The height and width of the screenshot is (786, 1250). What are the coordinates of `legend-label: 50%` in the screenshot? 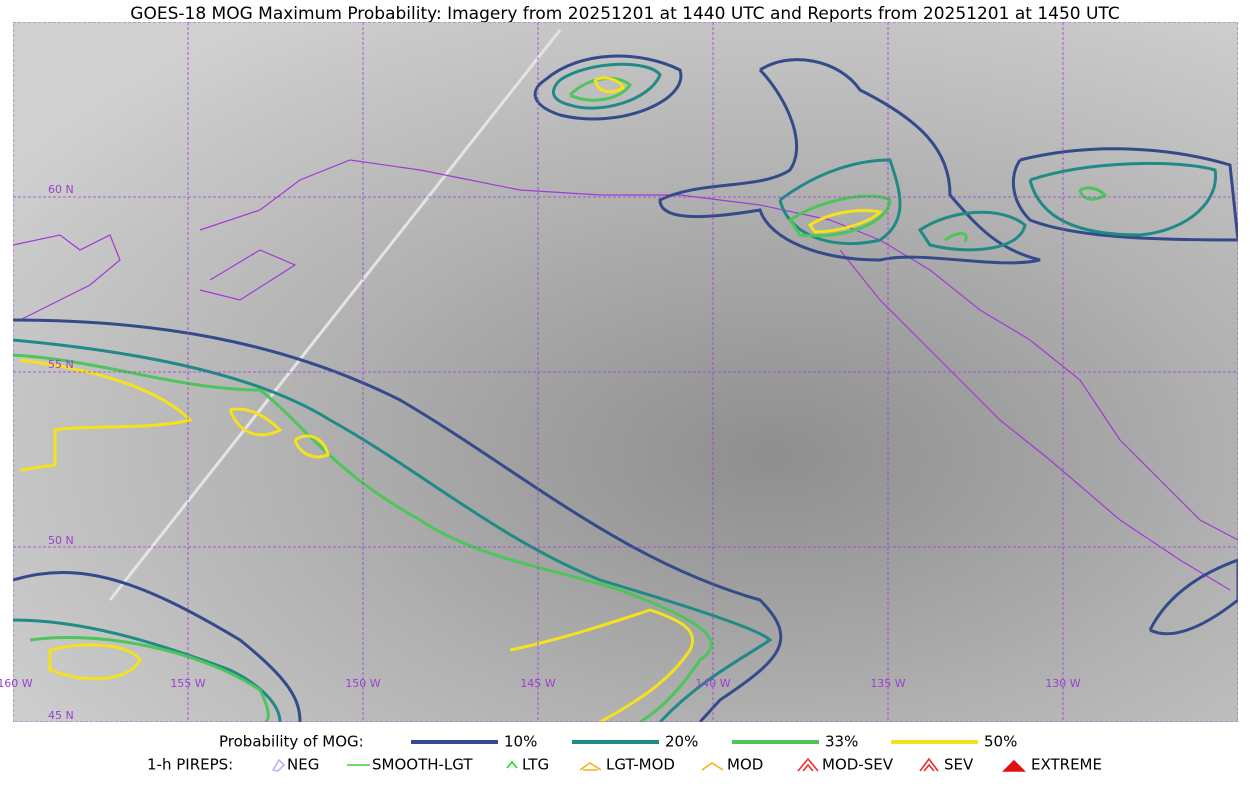 It's located at (1000, 742).